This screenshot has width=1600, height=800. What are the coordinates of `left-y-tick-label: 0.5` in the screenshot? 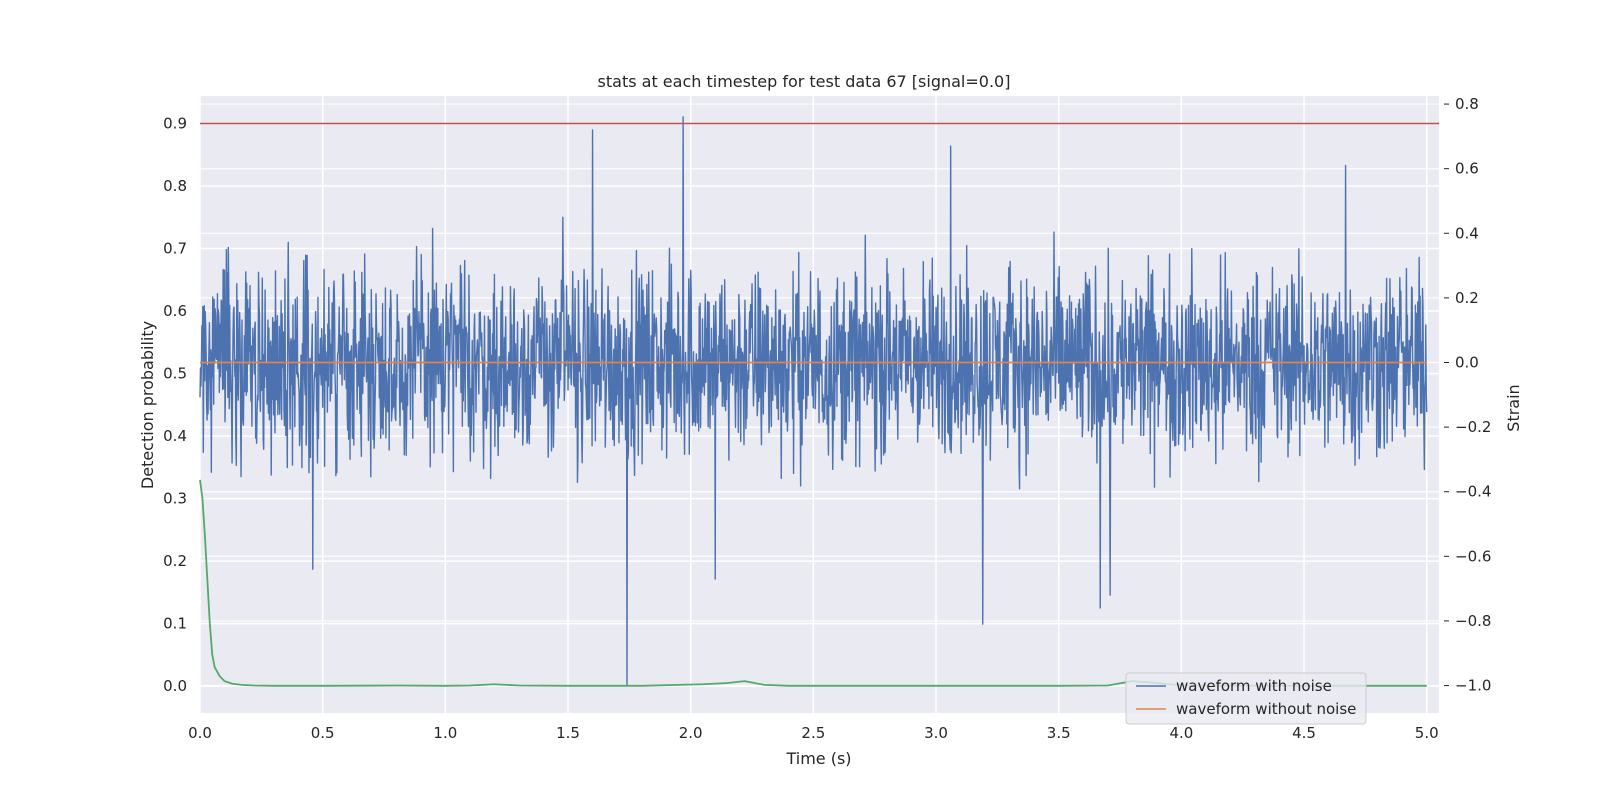 It's located at (175, 374).